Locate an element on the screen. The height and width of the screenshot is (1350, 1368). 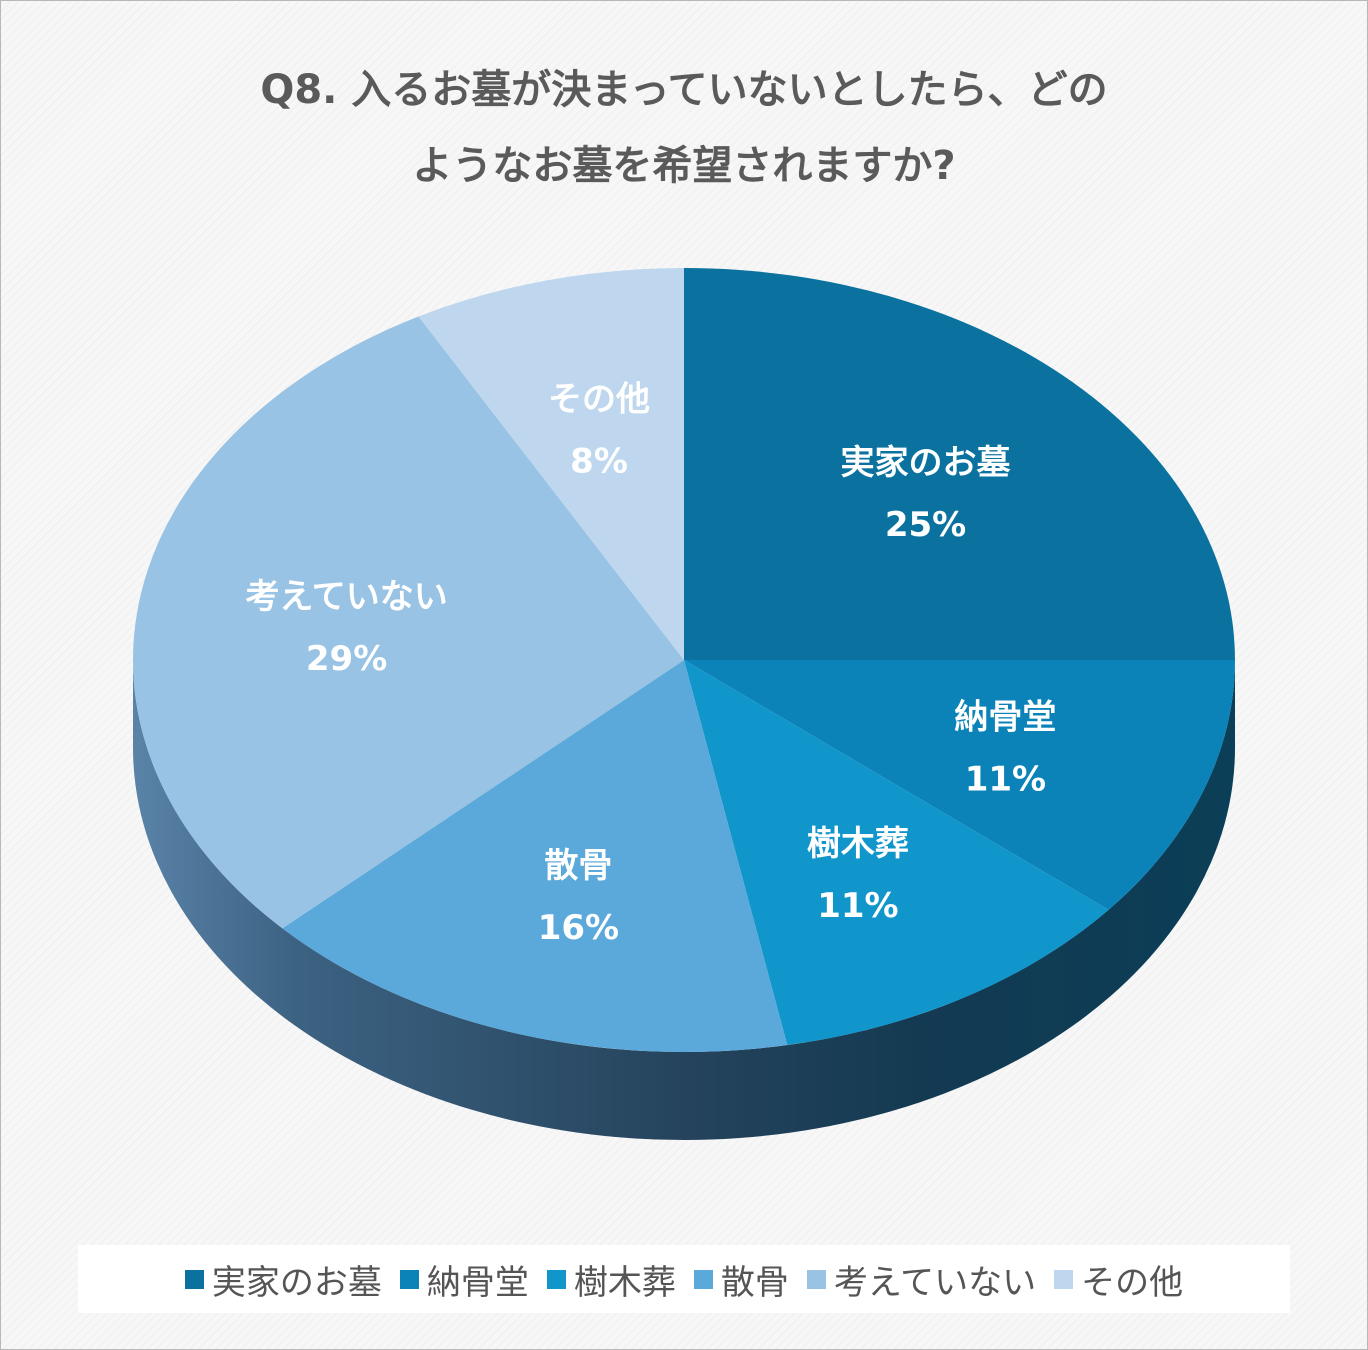
slice-label-value: 16% is located at coordinates (578, 928).